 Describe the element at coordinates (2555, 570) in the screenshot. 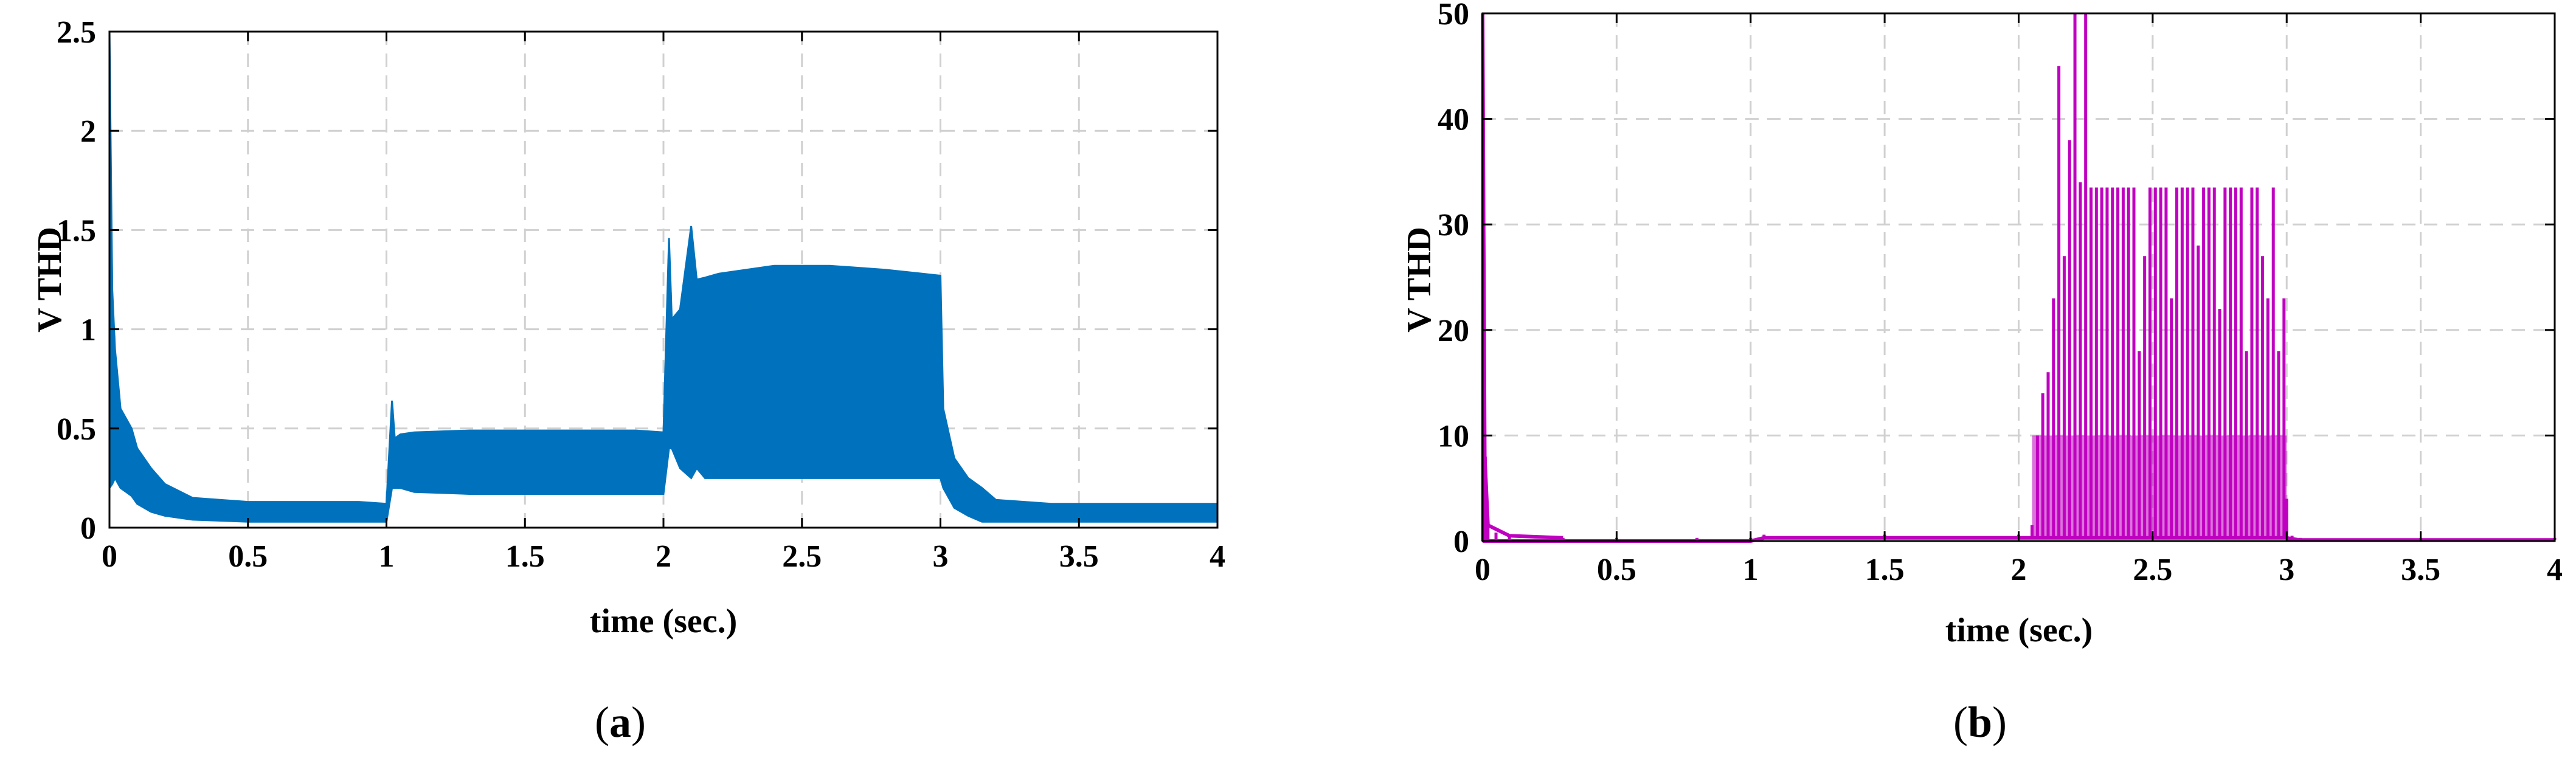

I see `chart-b-x-tick-label: 4` at that location.